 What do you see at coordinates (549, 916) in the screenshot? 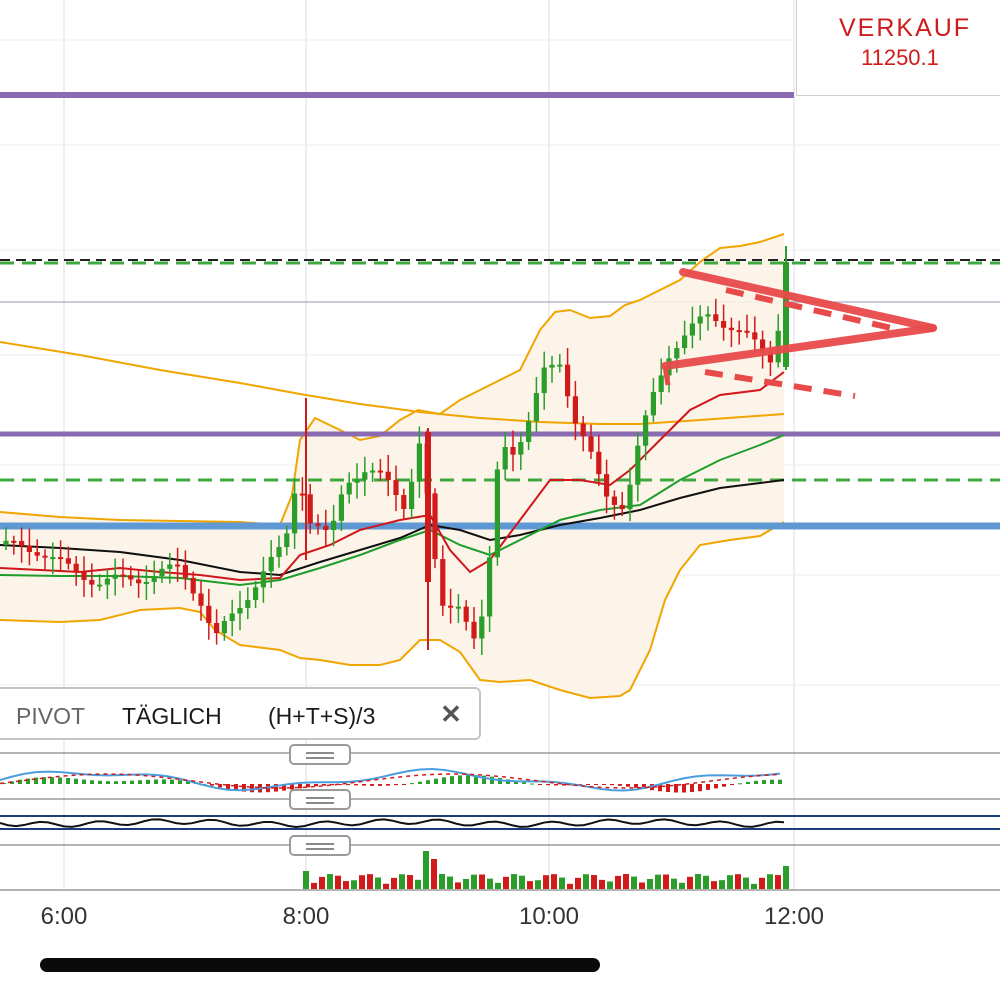
I see `time-tick-label: 10:00` at bounding box center [549, 916].